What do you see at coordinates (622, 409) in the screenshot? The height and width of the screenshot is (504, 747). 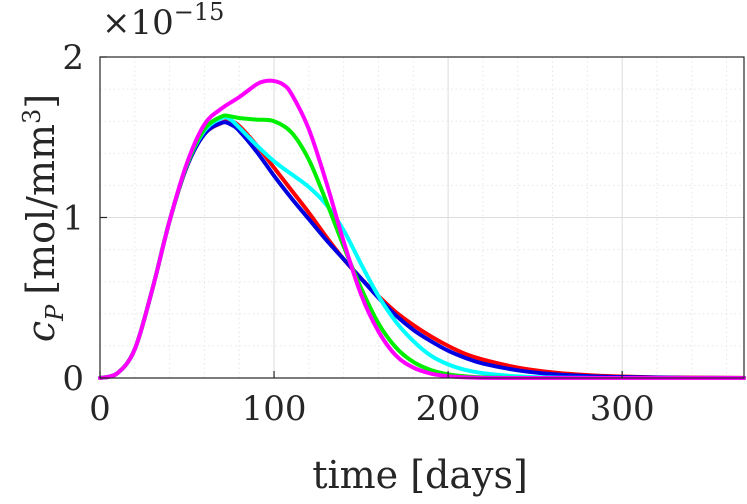 I see `x-tick-label: 300` at bounding box center [622, 409].